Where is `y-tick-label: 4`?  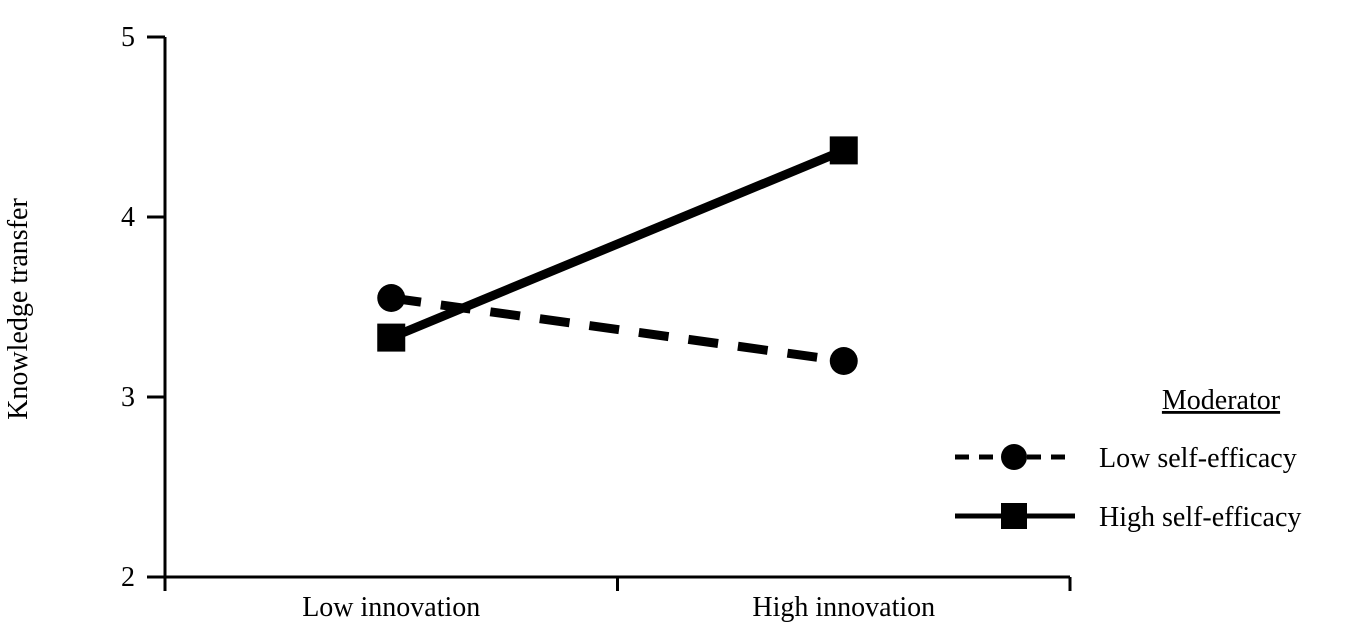 y-tick-label: 4 is located at coordinates (128, 217).